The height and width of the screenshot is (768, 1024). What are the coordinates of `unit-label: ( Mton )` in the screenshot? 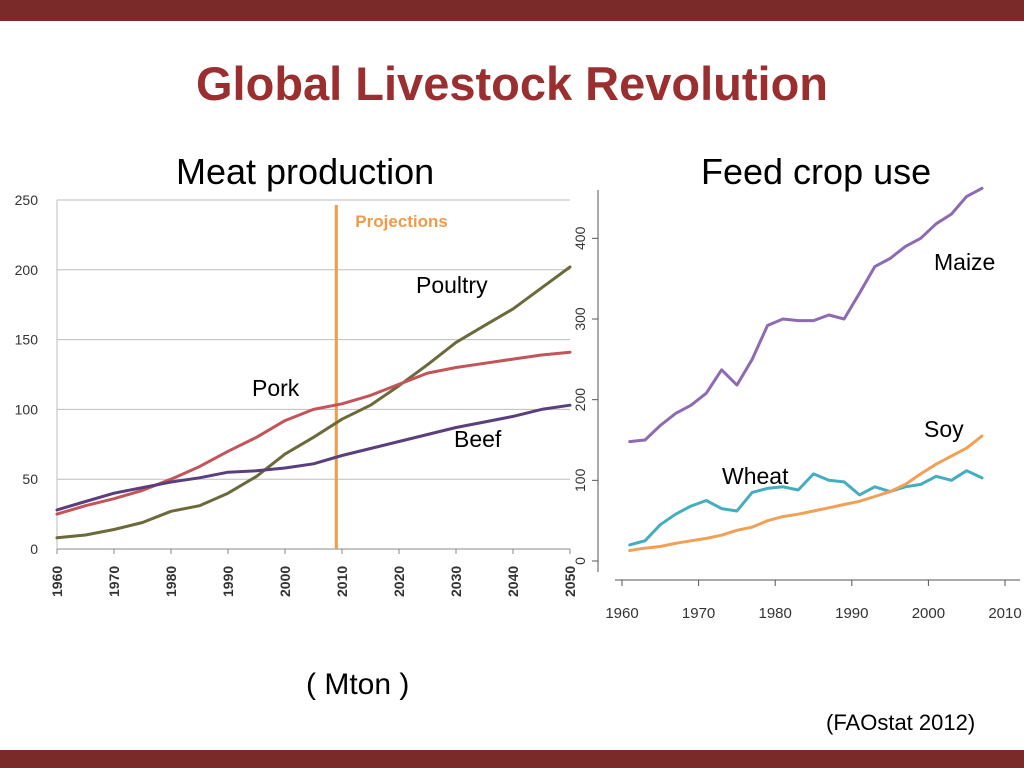 It's located at (358, 684).